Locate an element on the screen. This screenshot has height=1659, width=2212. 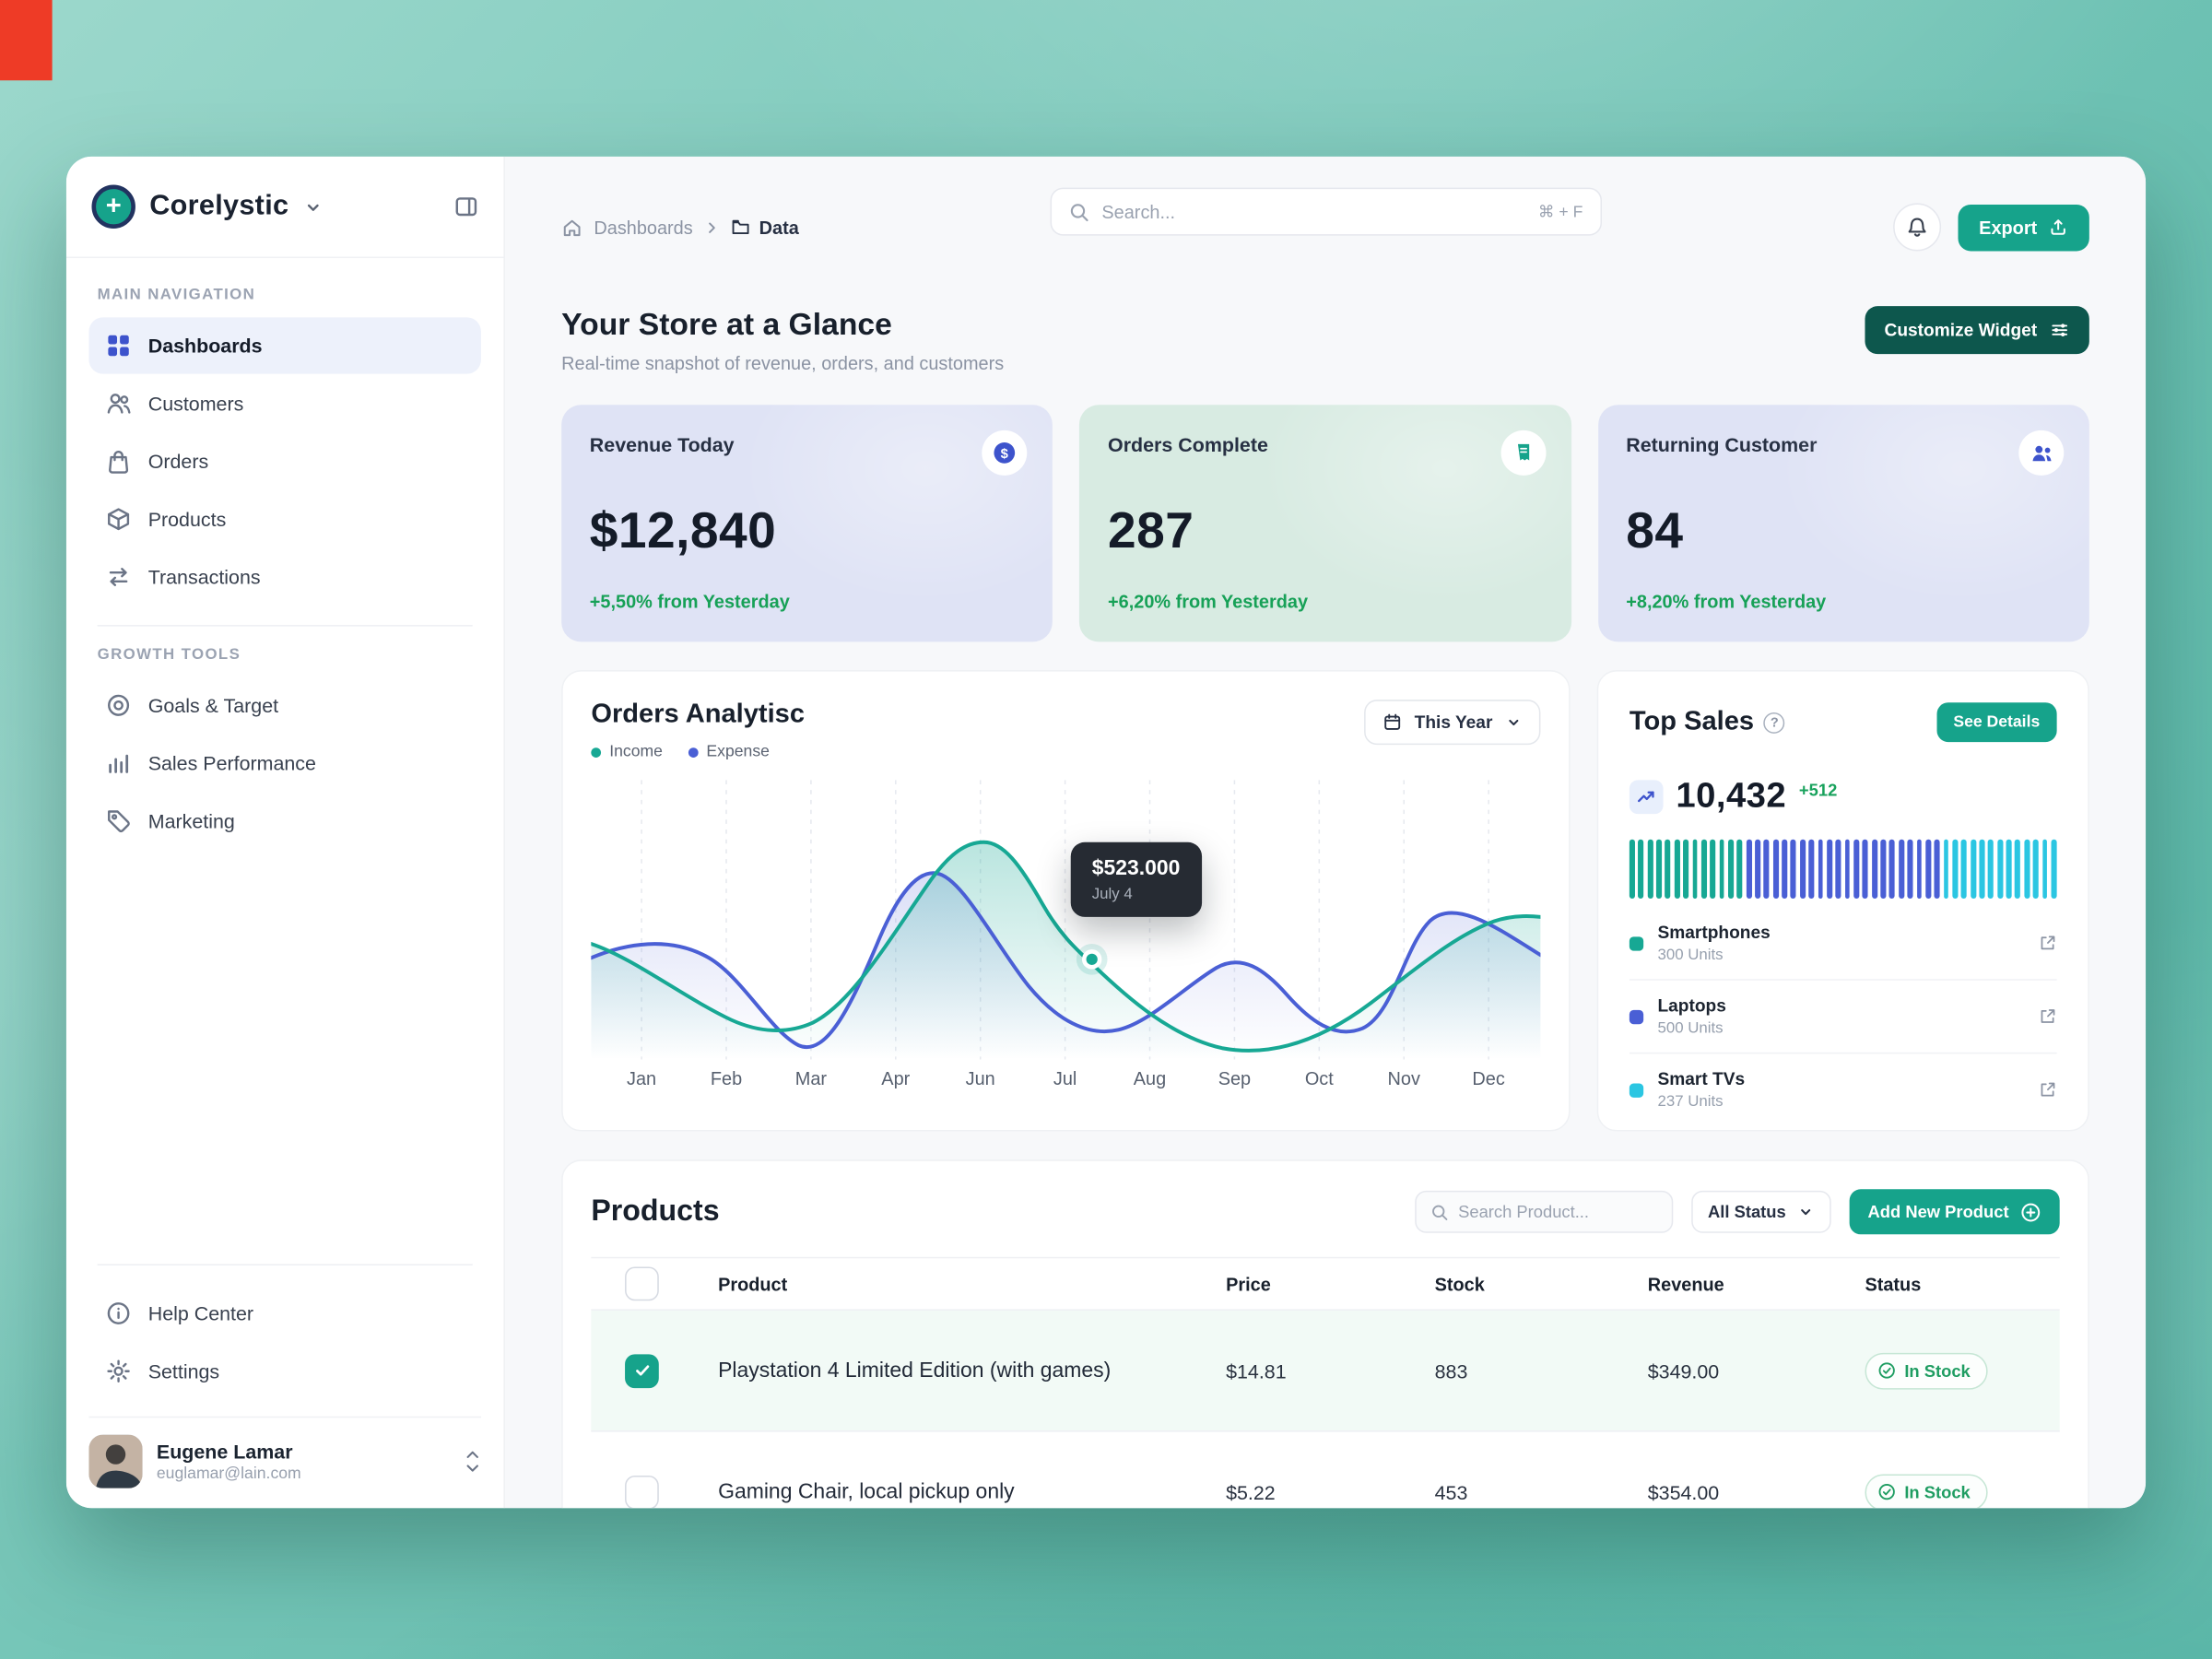
user-email: euglamar@lain.com is located at coordinates (228, 1474).